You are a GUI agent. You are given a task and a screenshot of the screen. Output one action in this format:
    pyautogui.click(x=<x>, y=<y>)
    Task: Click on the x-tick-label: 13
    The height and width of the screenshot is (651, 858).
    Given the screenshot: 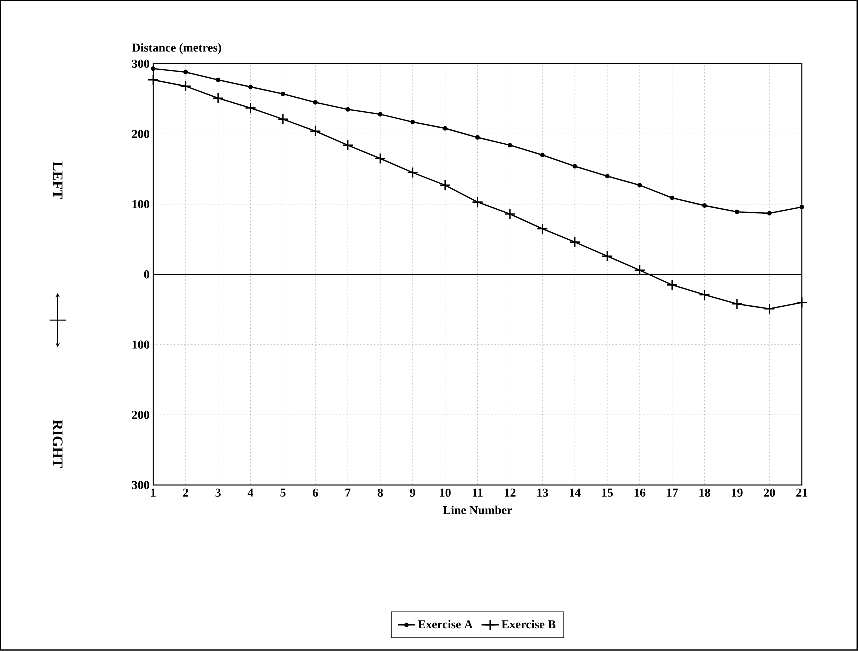 What is the action you would take?
    pyautogui.click(x=543, y=493)
    